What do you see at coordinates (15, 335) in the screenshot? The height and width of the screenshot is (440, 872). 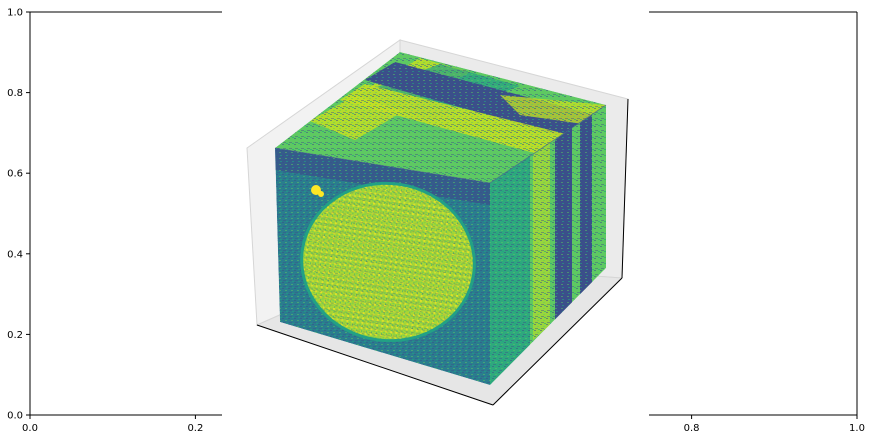 I see `y-tick-label: 0.2` at bounding box center [15, 335].